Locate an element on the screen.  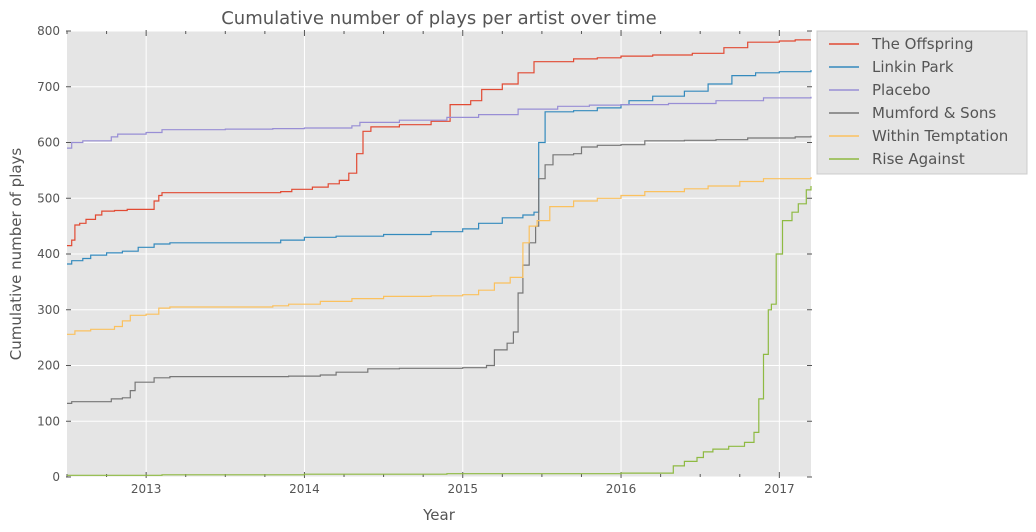
legend-label: The Offspring is located at coordinates (922, 44).